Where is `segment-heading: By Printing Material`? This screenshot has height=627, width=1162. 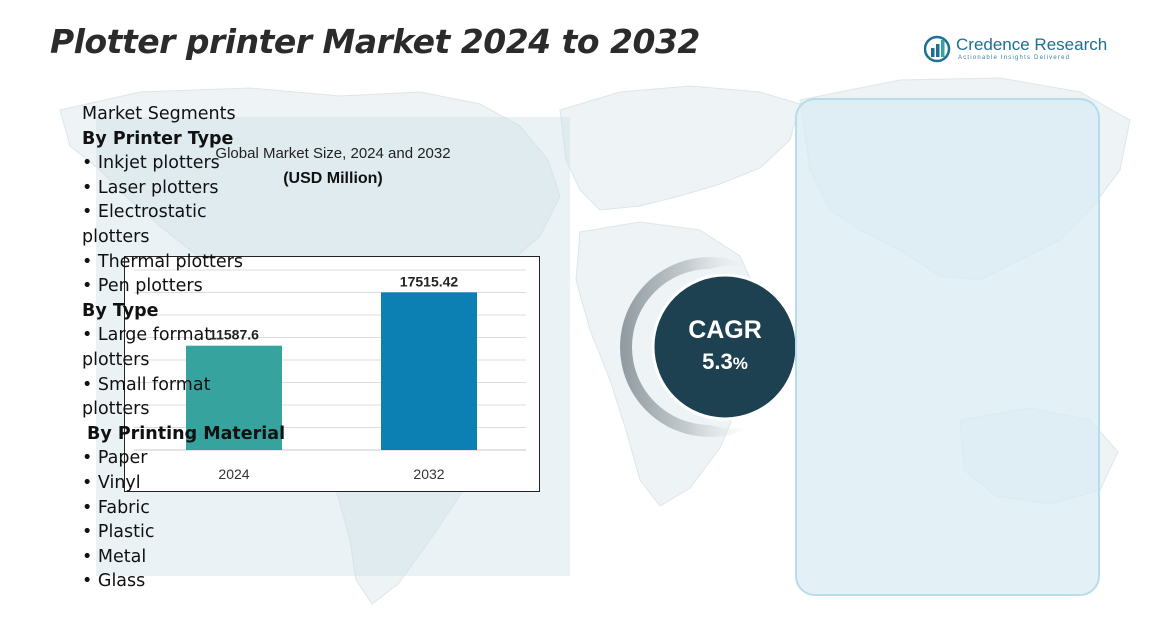 segment-heading: By Printing Material is located at coordinates (186, 433).